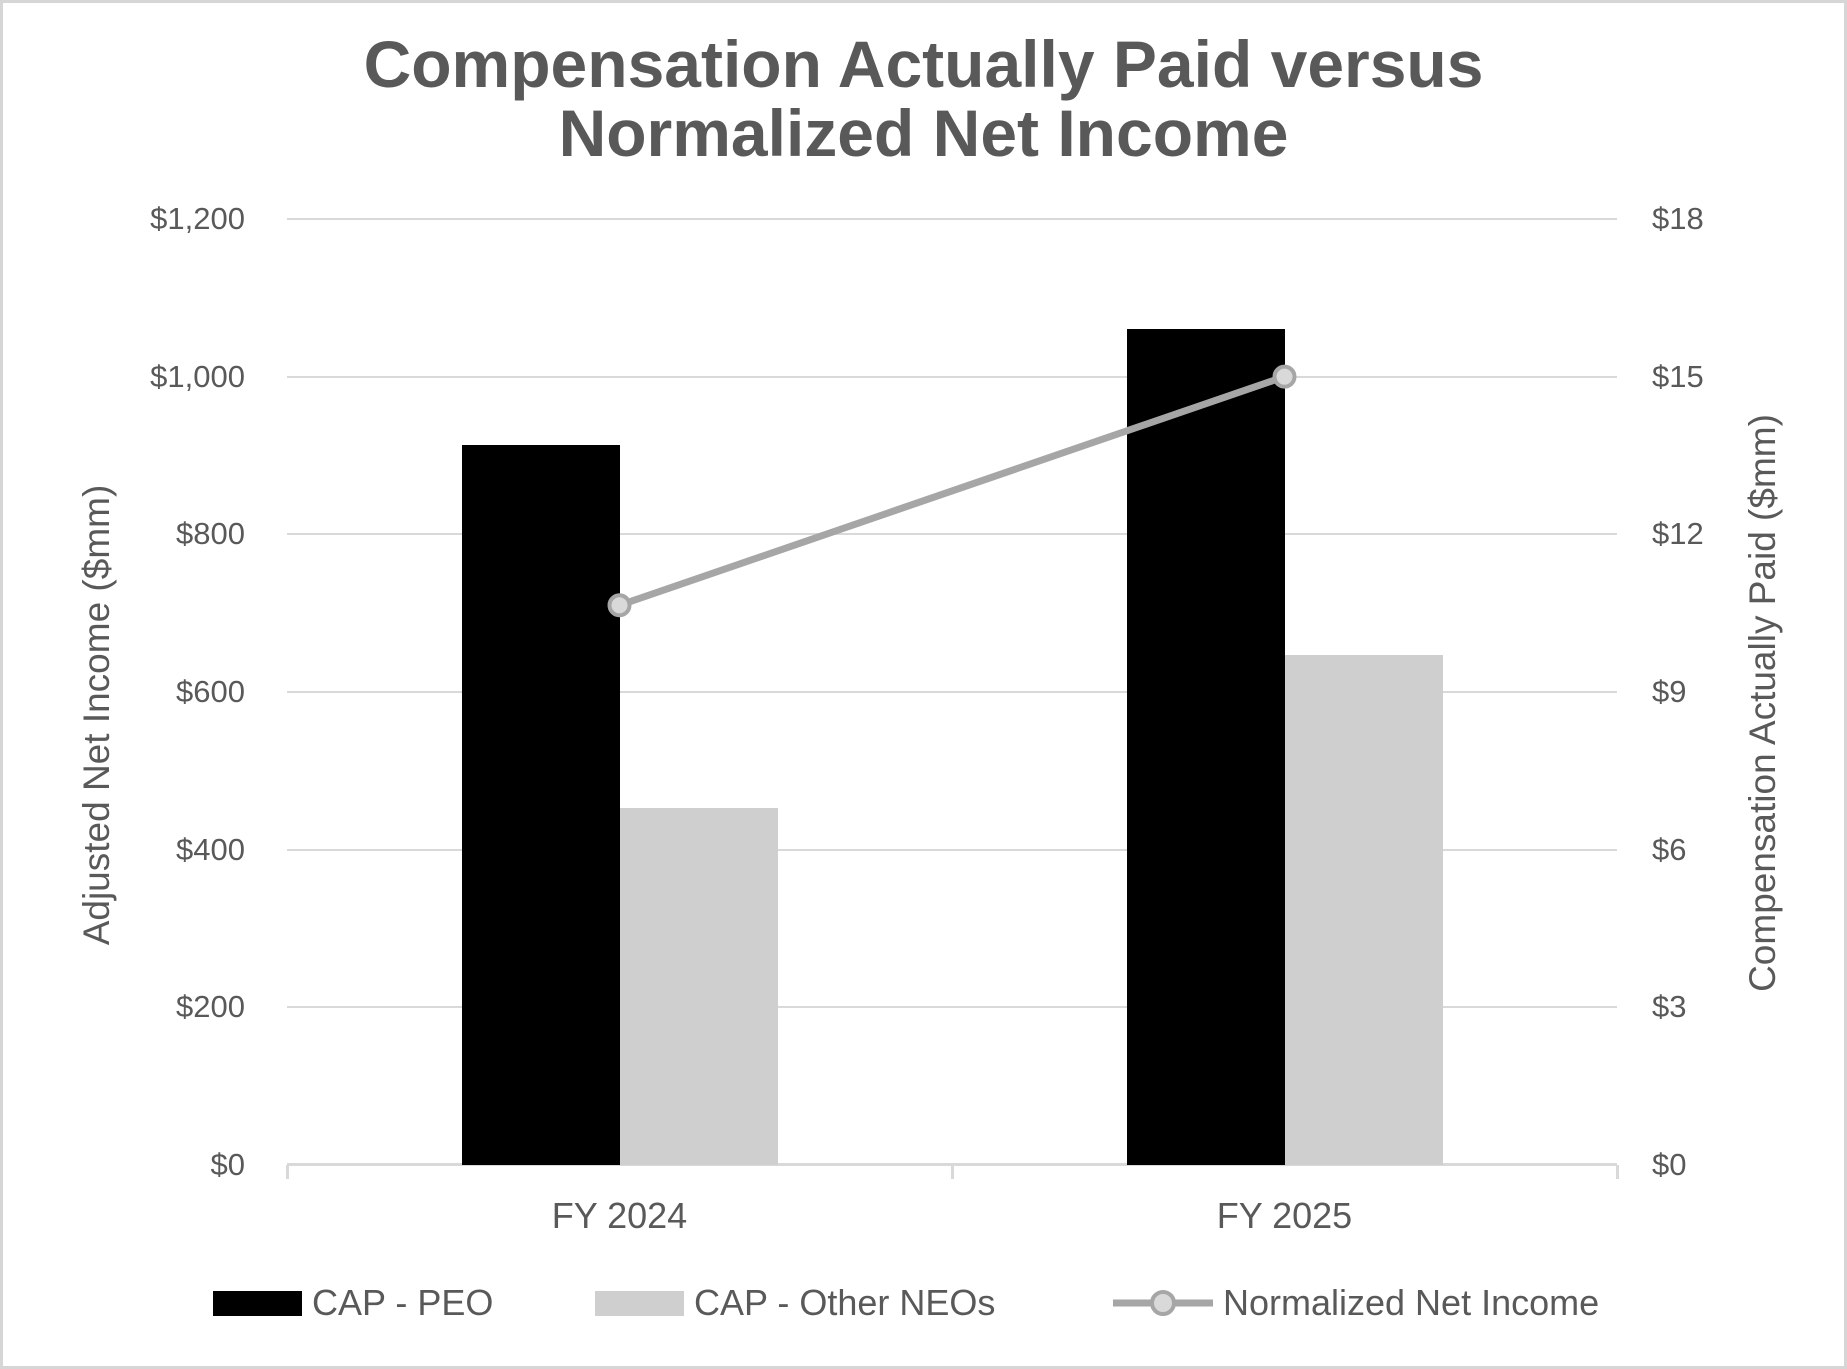  I want to click on bar-cap-peo-fy-2024, so click(540, 805).